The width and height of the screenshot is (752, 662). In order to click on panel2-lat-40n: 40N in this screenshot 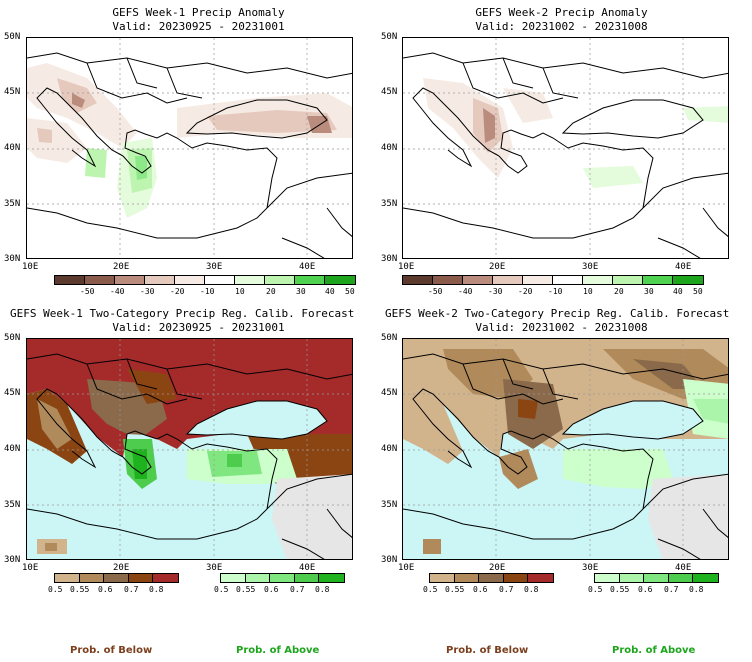, I will do `click(389, 148)`.